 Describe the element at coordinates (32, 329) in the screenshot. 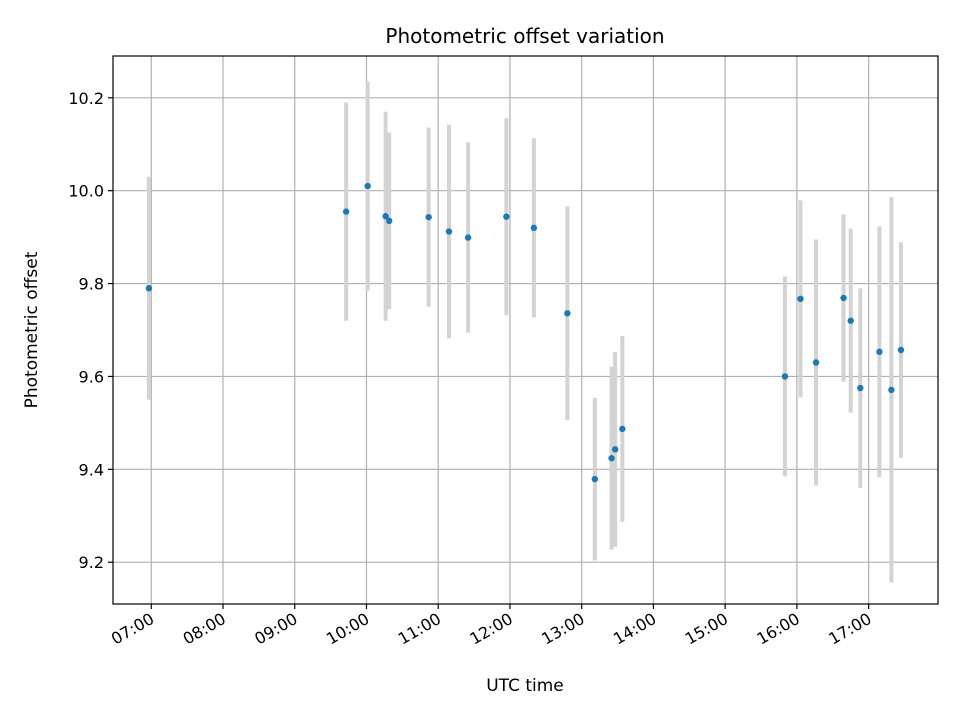

I see `y-axis-label: Photometric offset` at that location.